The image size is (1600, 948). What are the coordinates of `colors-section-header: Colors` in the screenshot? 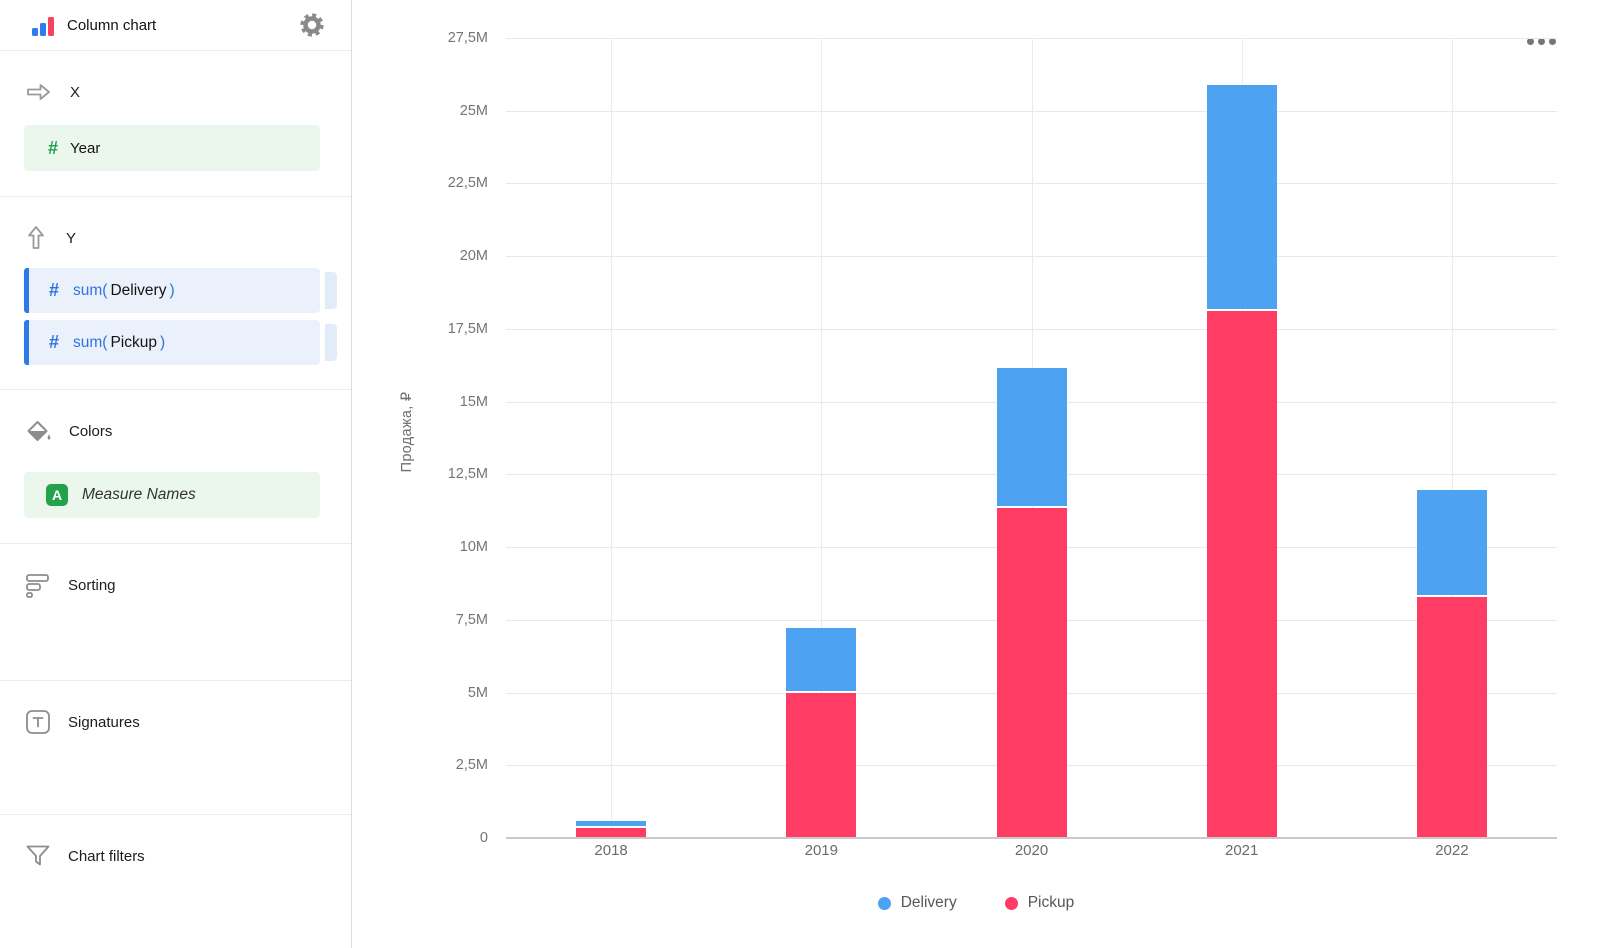 It's located at (188, 431).